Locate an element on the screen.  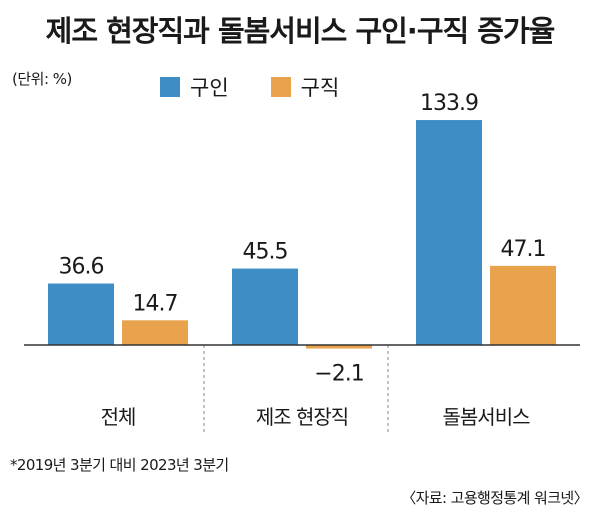
legend-item-series1: 구인 is located at coordinates (194, 87).